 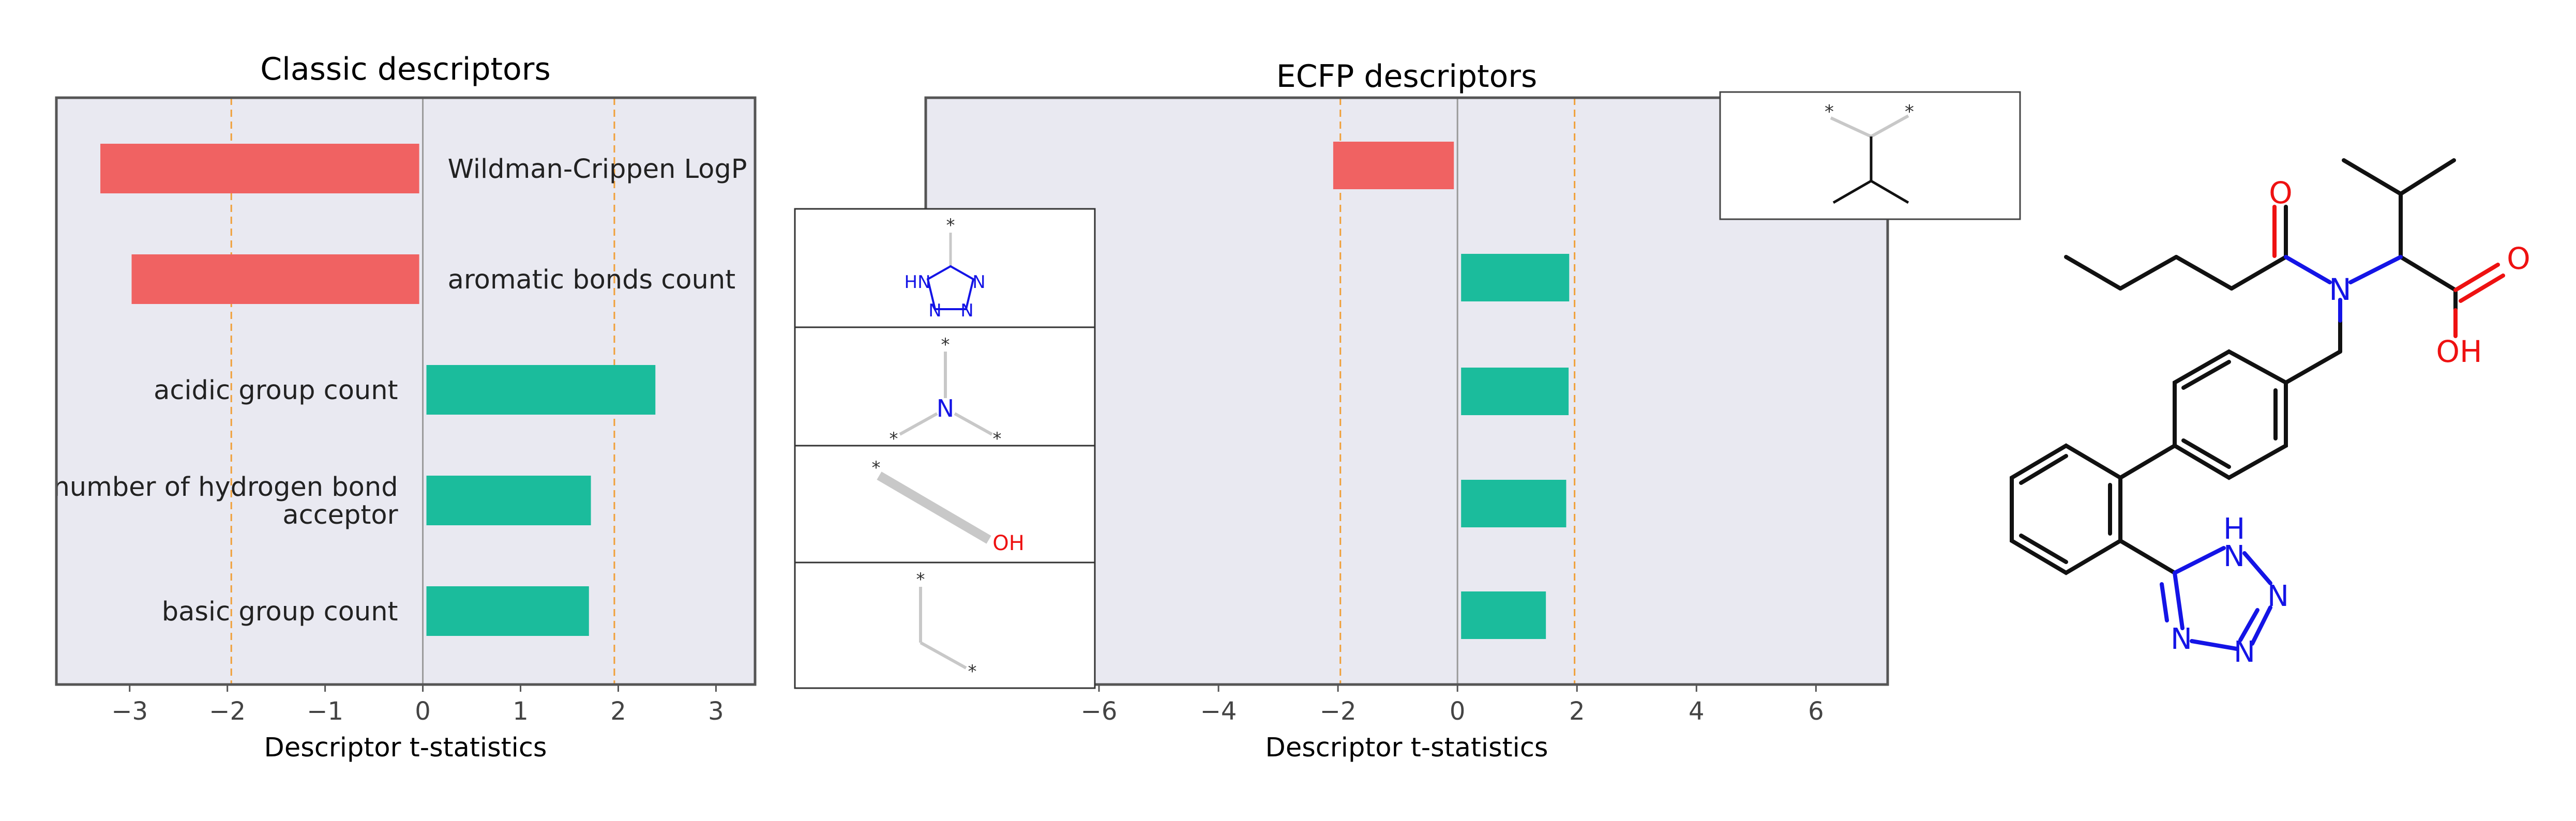 What do you see at coordinates (276, 390) in the screenshot?
I see `category-label: acidic group count` at bounding box center [276, 390].